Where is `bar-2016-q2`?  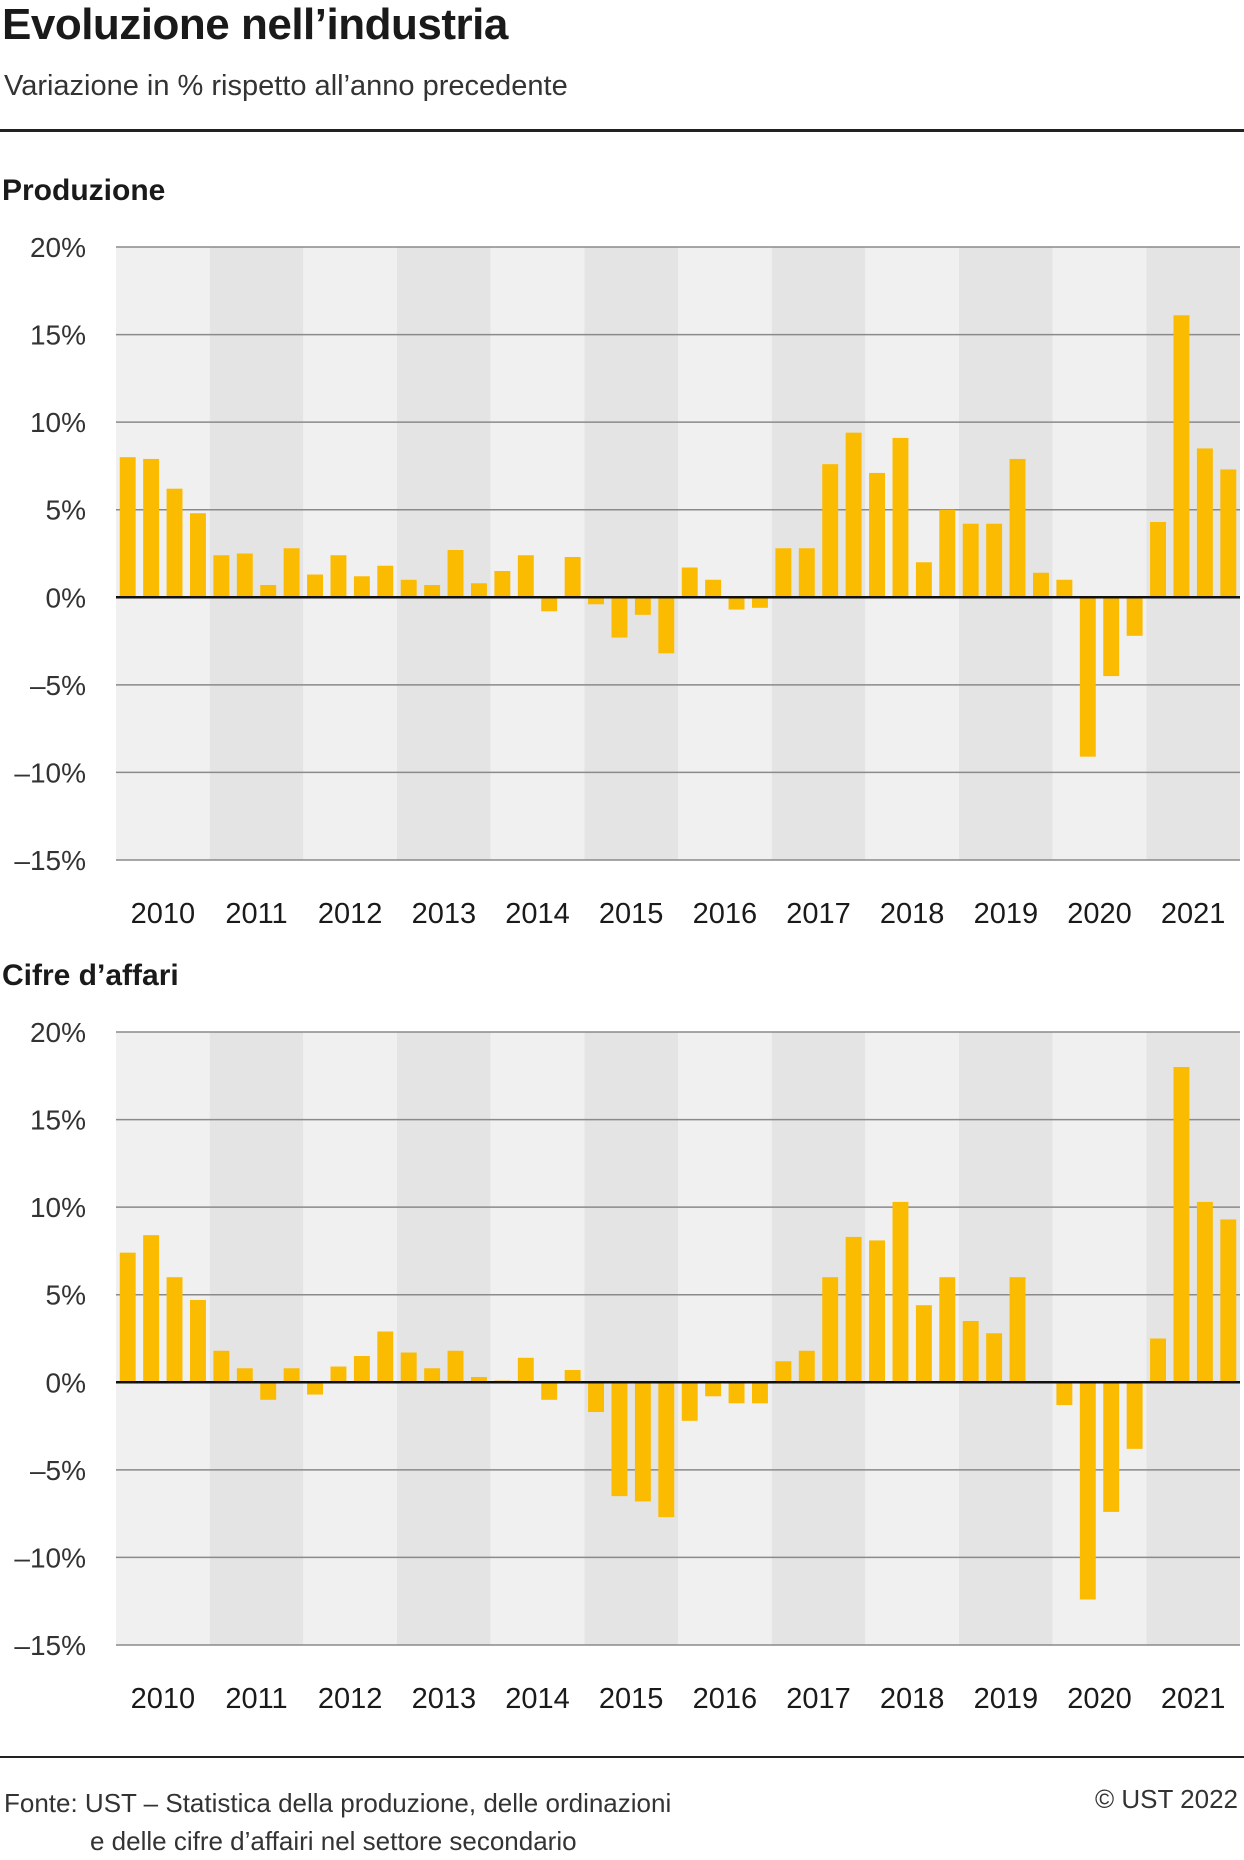
bar-2016-q2 is located at coordinates (713, 1389).